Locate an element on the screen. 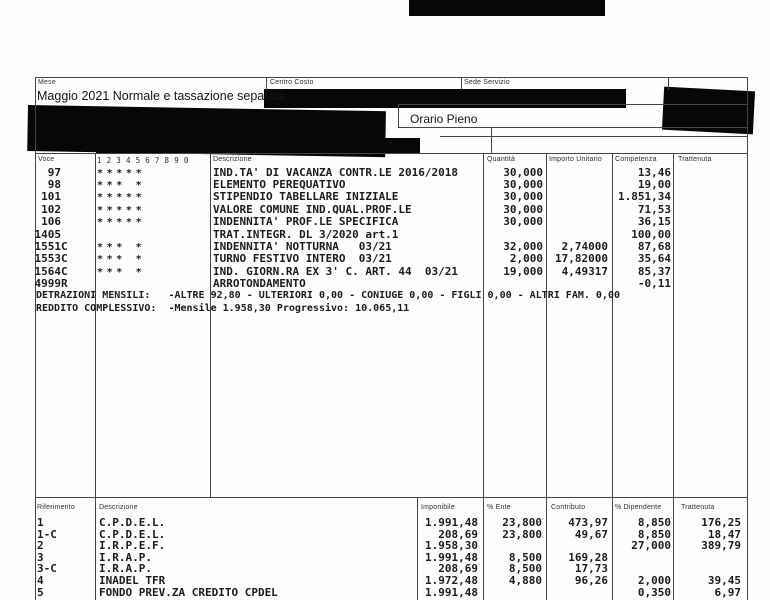  voce-code: 106 is located at coordinates (51, 222).